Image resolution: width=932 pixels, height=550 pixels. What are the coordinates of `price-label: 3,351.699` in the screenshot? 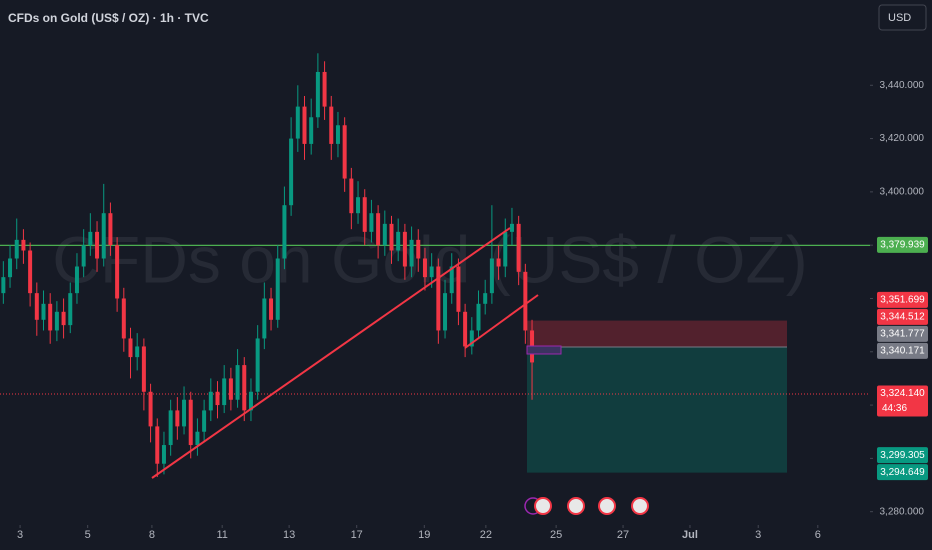 It's located at (902, 299).